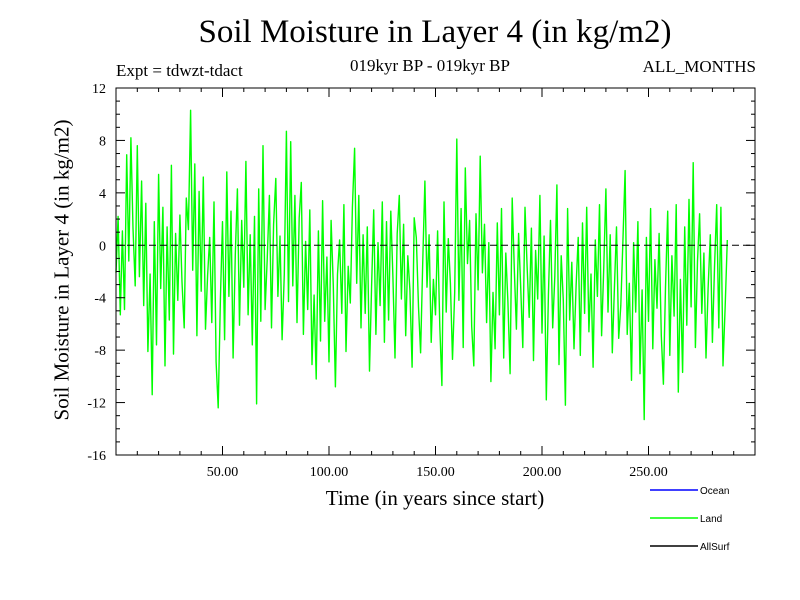 Image resolution: width=800 pixels, height=600 pixels. Describe the element at coordinates (102, 246) in the screenshot. I see `y-tick-label: 0` at that location.